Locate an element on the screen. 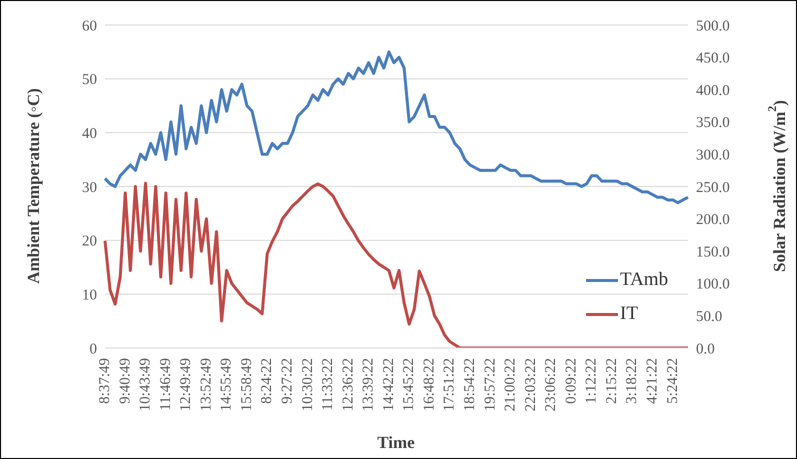 This screenshot has width=797, height=459. x-tick-label: 14:55:49 is located at coordinates (226, 385).